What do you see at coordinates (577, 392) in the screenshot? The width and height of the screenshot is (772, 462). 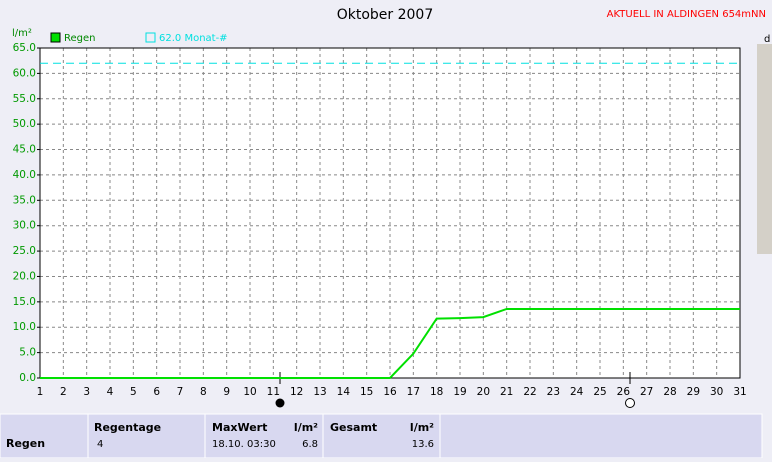 I see `x-tick-label: 24` at bounding box center [577, 392].